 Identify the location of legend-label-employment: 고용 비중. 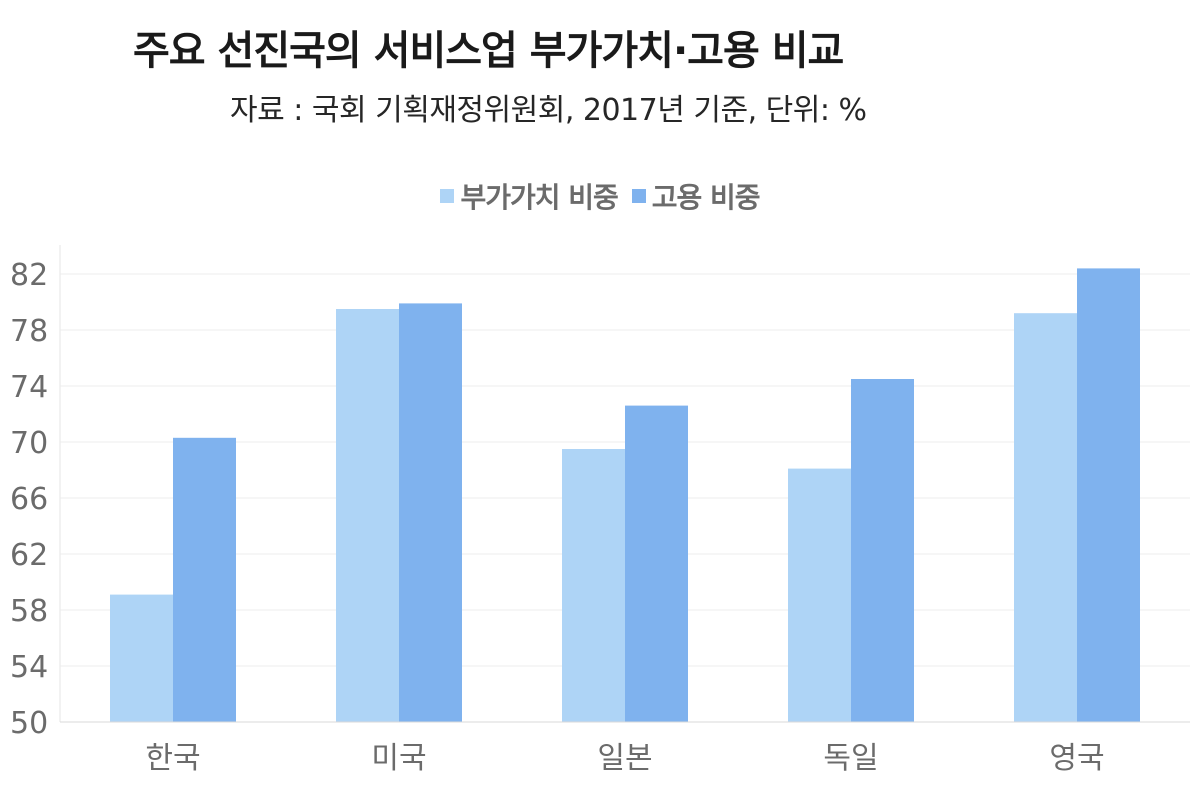
(706, 197).